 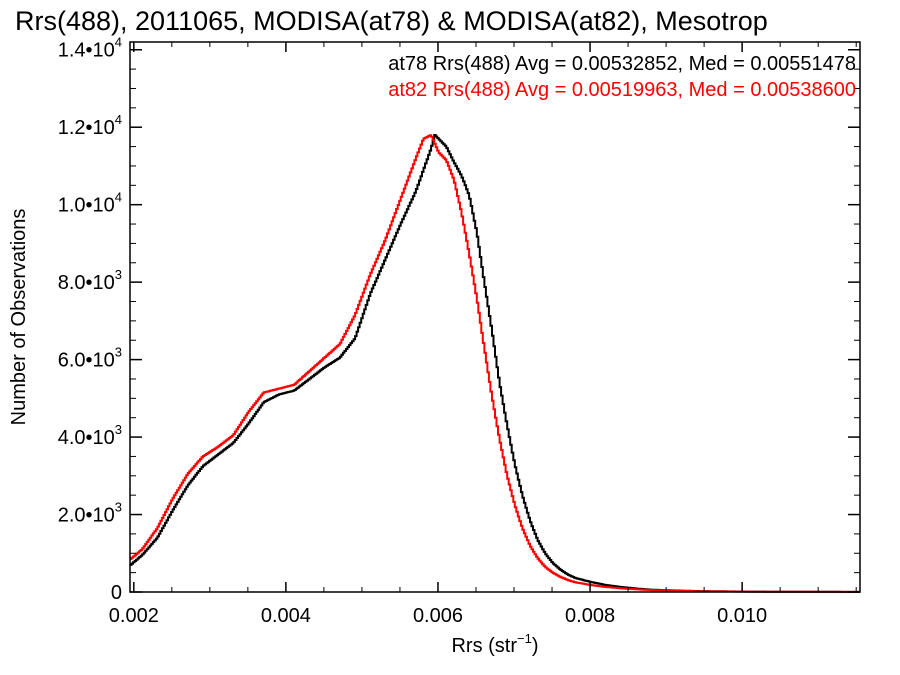 I want to click on y-tick-label: 1.0•104, so click(x=90, y=203).